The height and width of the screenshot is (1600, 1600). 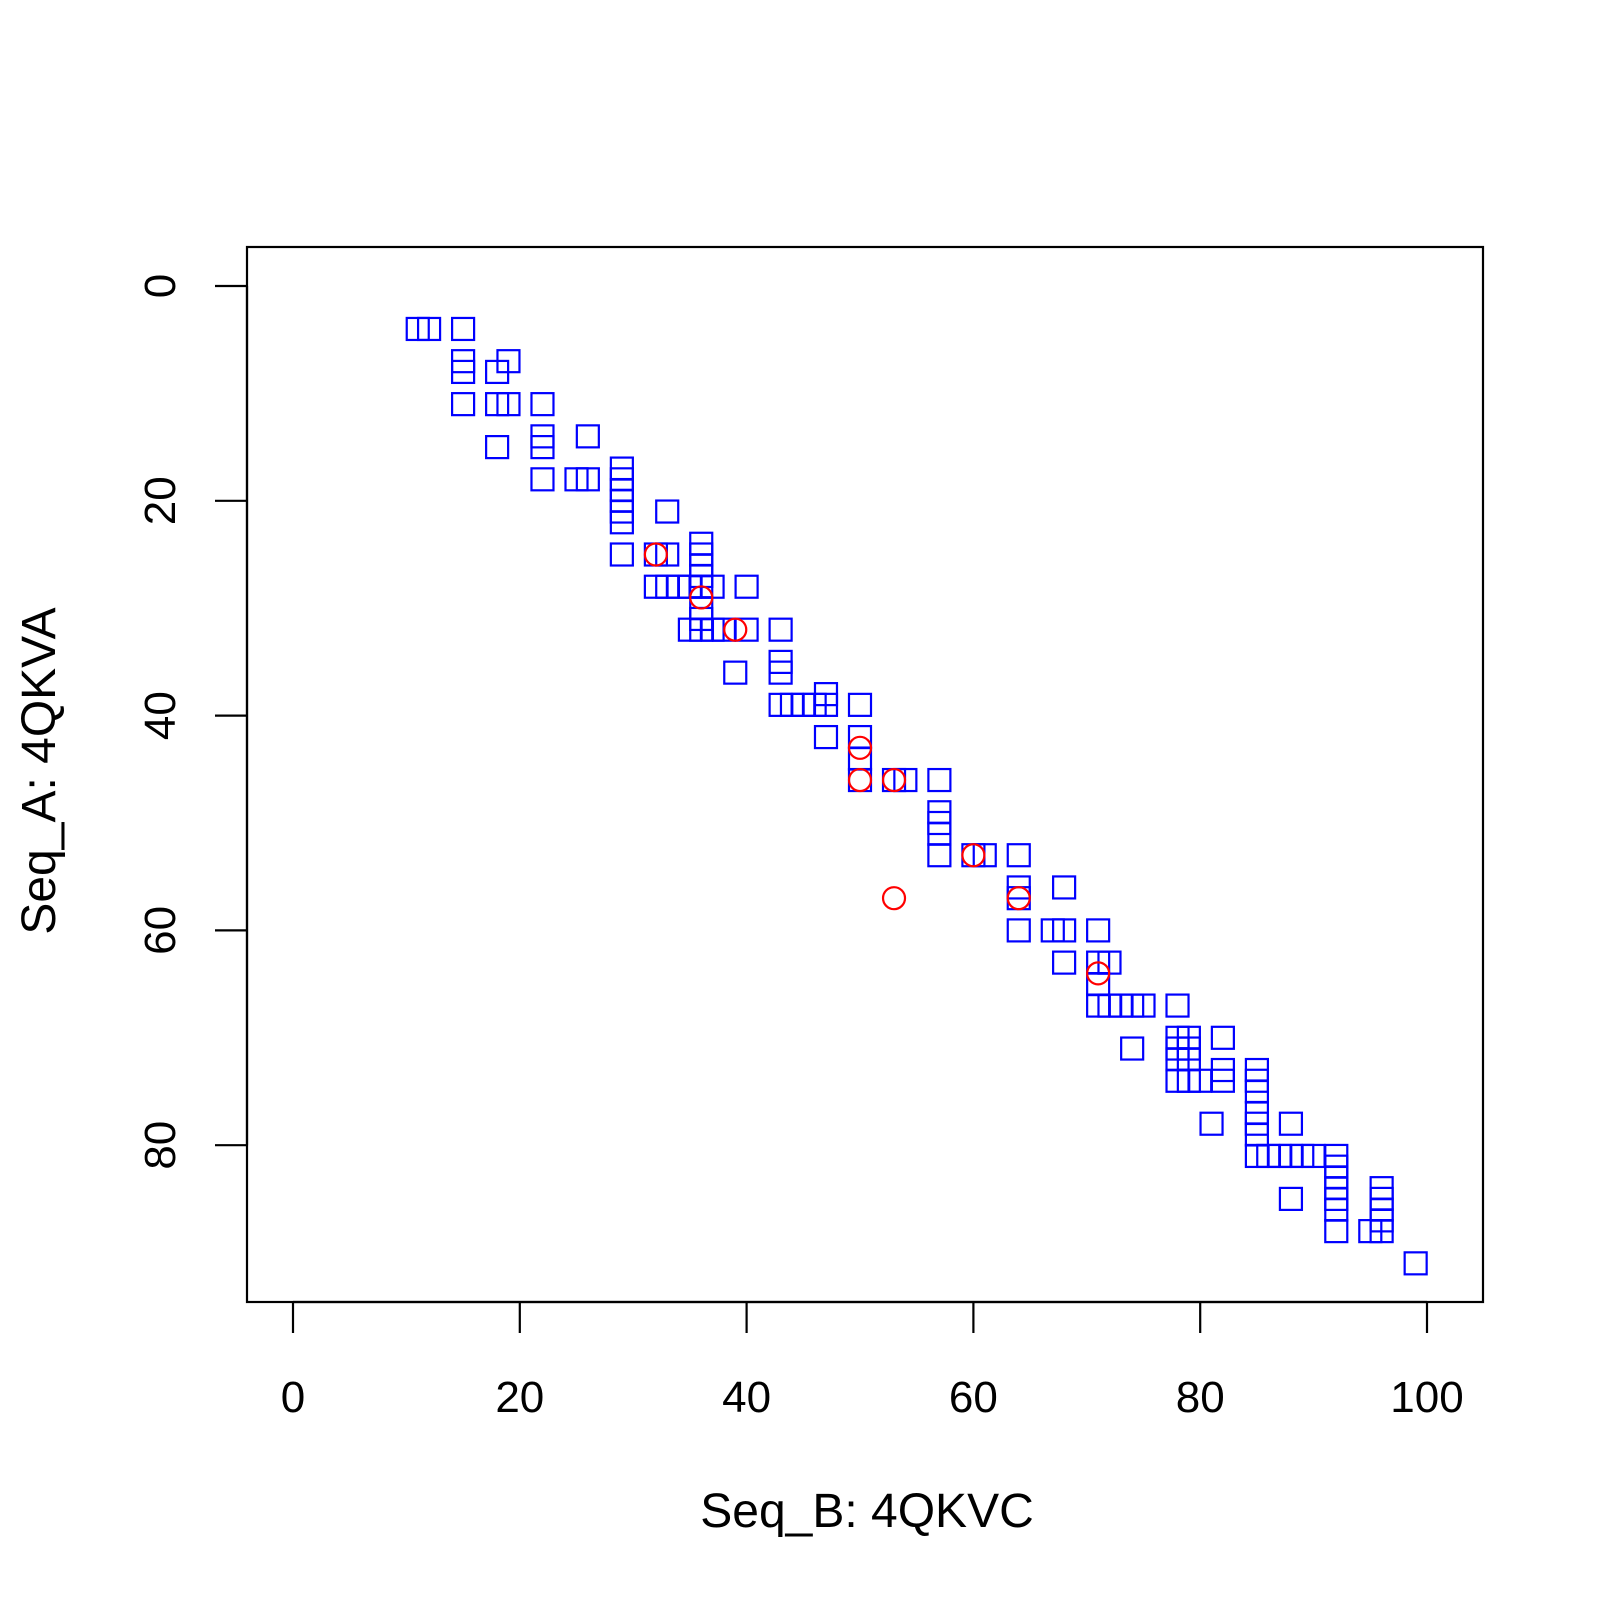 I want to click on x-tick-label: 0, so click(x=293, y=1397).